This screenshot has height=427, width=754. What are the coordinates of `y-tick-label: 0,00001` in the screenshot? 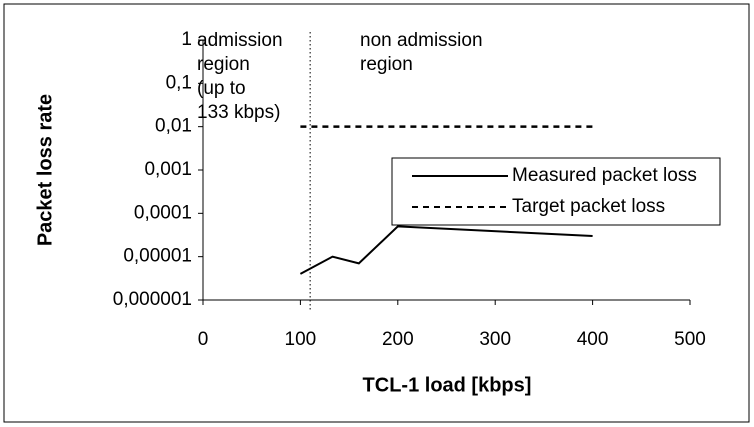 It's located at (157, 256).